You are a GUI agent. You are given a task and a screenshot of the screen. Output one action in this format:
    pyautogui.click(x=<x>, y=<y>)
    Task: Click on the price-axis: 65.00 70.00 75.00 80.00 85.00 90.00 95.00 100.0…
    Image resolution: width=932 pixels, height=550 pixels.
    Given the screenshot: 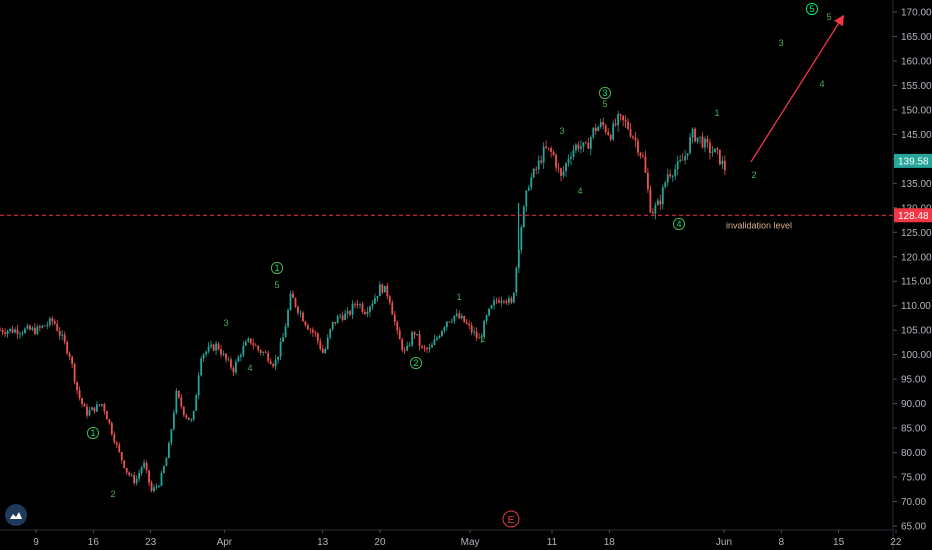 What is the action you would take?
    pyautogui.click(x=912, y=275)
    